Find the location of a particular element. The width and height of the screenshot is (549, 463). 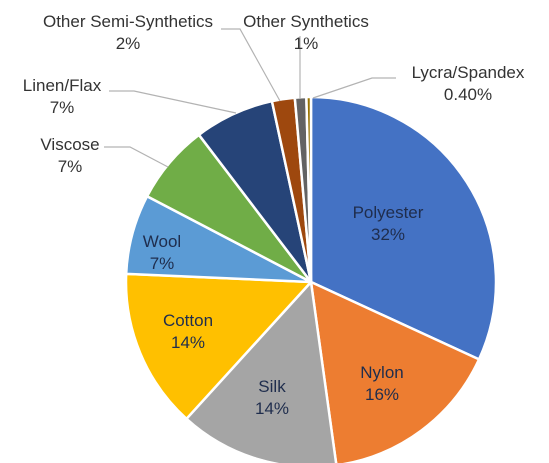

data-label-wool: Wool 7% is located at coordinates (162, 252).